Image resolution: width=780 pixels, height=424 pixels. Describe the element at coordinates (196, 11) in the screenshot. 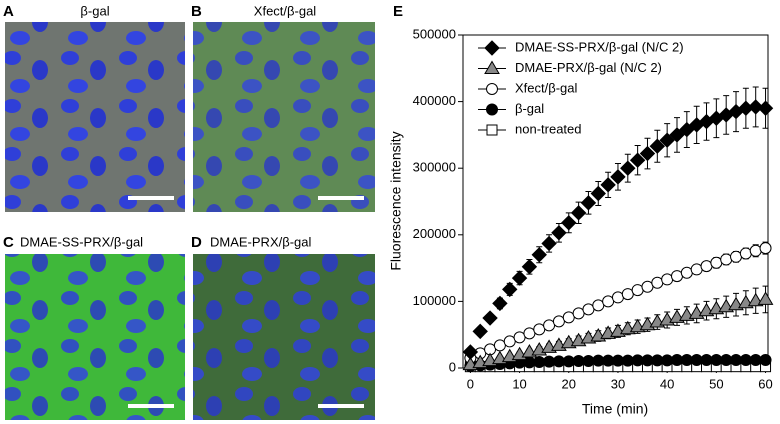

I see `panel-letter: B` at that location.